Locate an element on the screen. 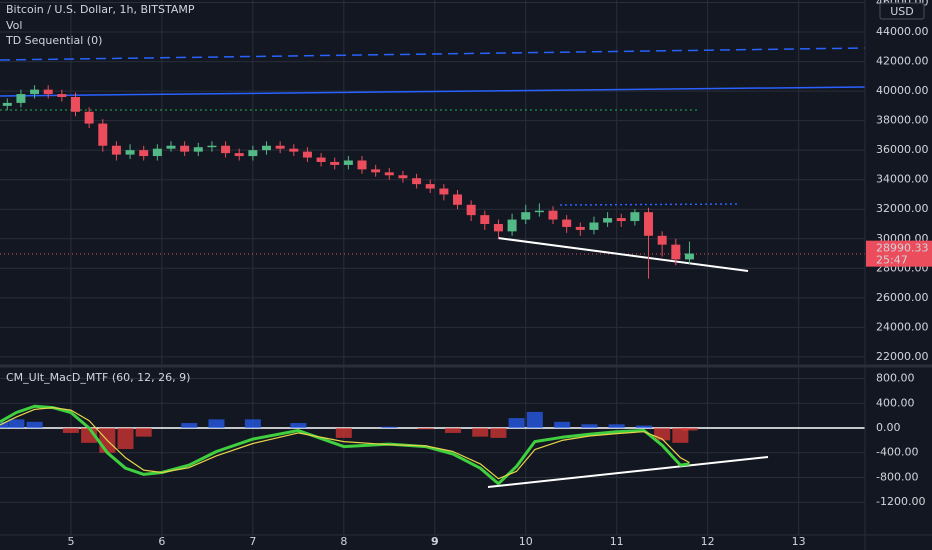 The image size is (932, 550). last-price-tag is located at coordinates (899, 253).